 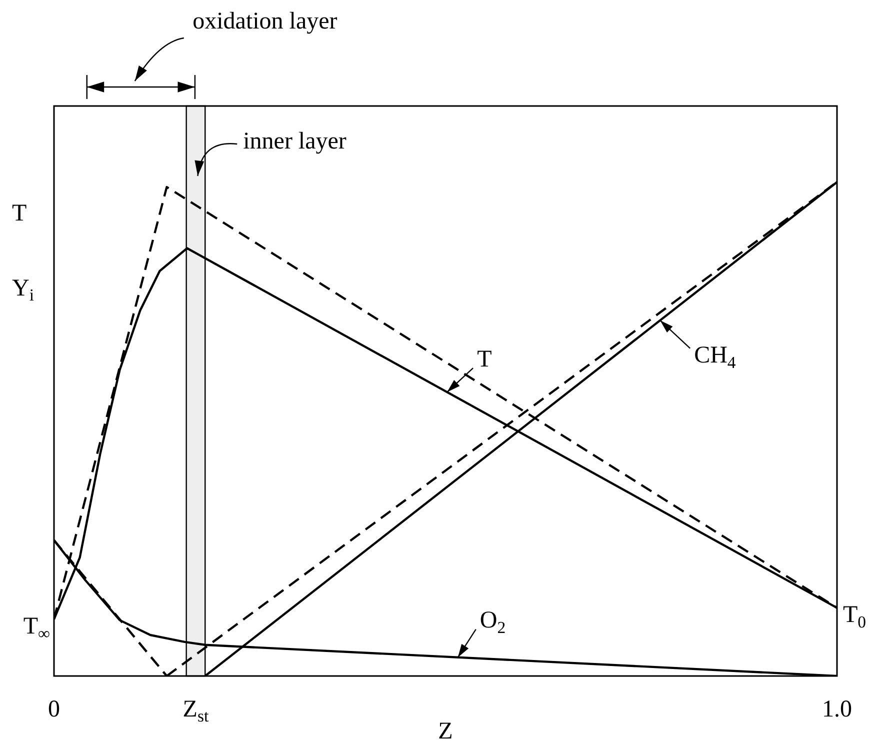 I want to click on band-label: inner layer, so click(x=294, y=141).